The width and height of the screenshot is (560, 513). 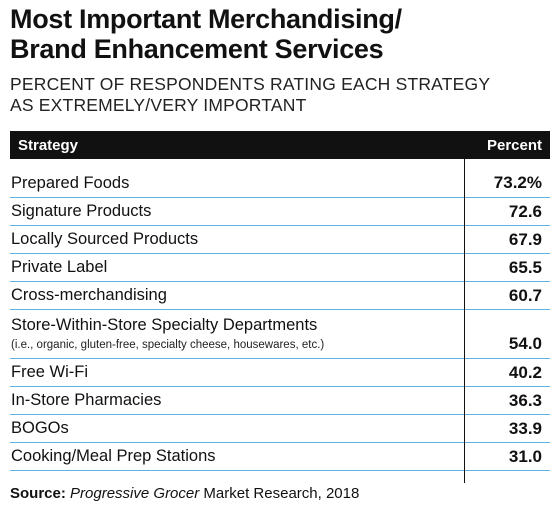 What do you see at coordinates (280, 429) in the screenshot?
I see `table-row: BOGOs 33.9` at bounding box center [280, 429].